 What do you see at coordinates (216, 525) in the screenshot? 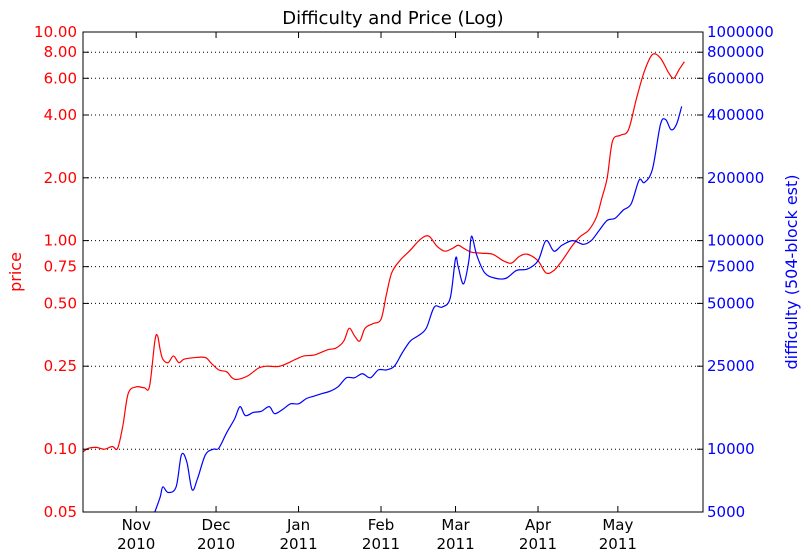
I see `x-tick-label-month: Dec` at bounding box center [216, 525].